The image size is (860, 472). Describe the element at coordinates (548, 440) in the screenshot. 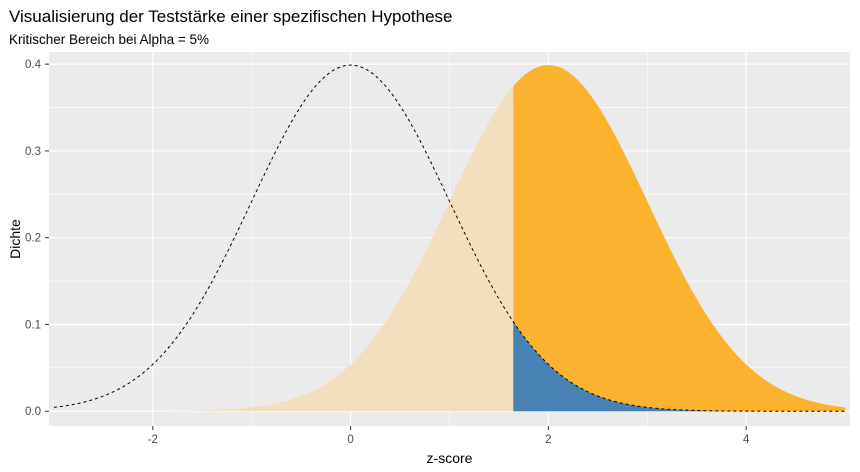

I see `x-tick-label: 2` at that location.